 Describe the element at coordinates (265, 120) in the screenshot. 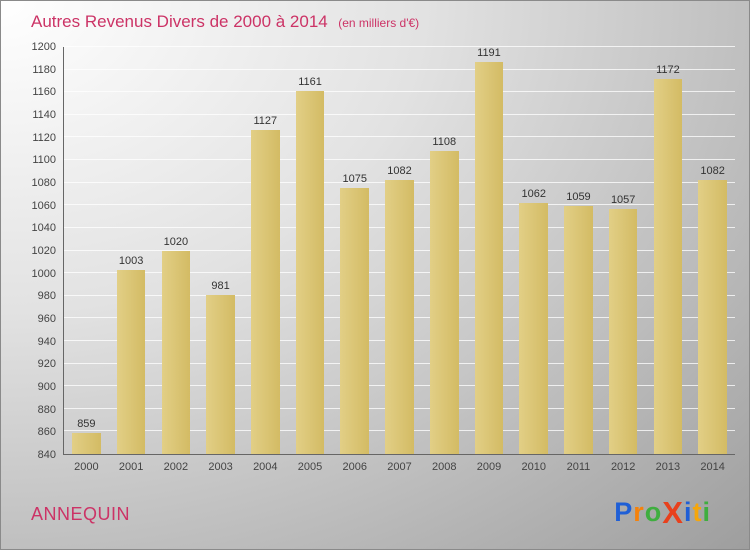

I see `bar-value-label: 1127` at that location.